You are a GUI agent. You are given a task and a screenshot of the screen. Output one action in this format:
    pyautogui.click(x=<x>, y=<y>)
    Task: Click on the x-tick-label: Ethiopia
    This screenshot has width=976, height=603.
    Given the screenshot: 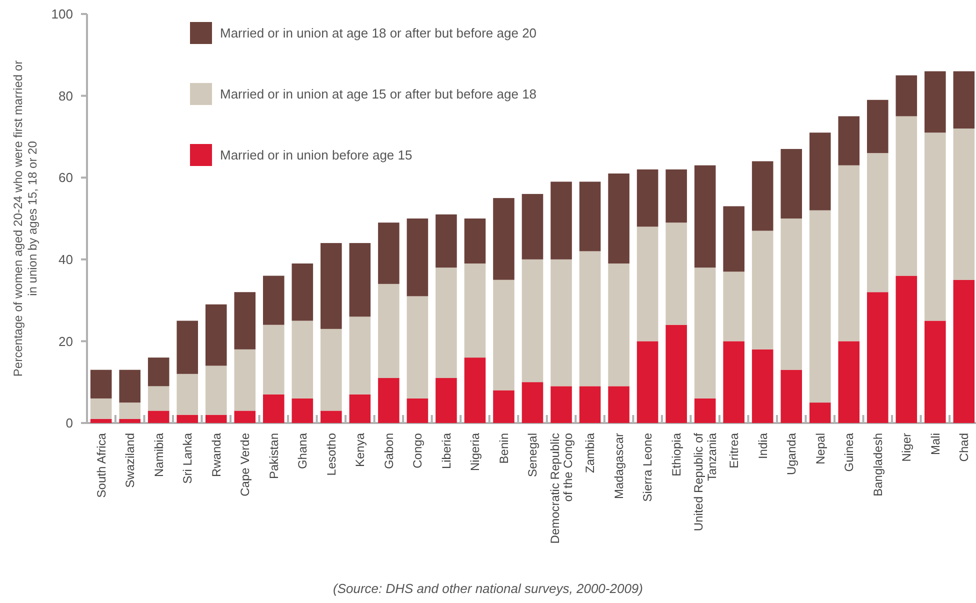 What is the action you would take?
    pyautogui.click(x=677, y=454)
    